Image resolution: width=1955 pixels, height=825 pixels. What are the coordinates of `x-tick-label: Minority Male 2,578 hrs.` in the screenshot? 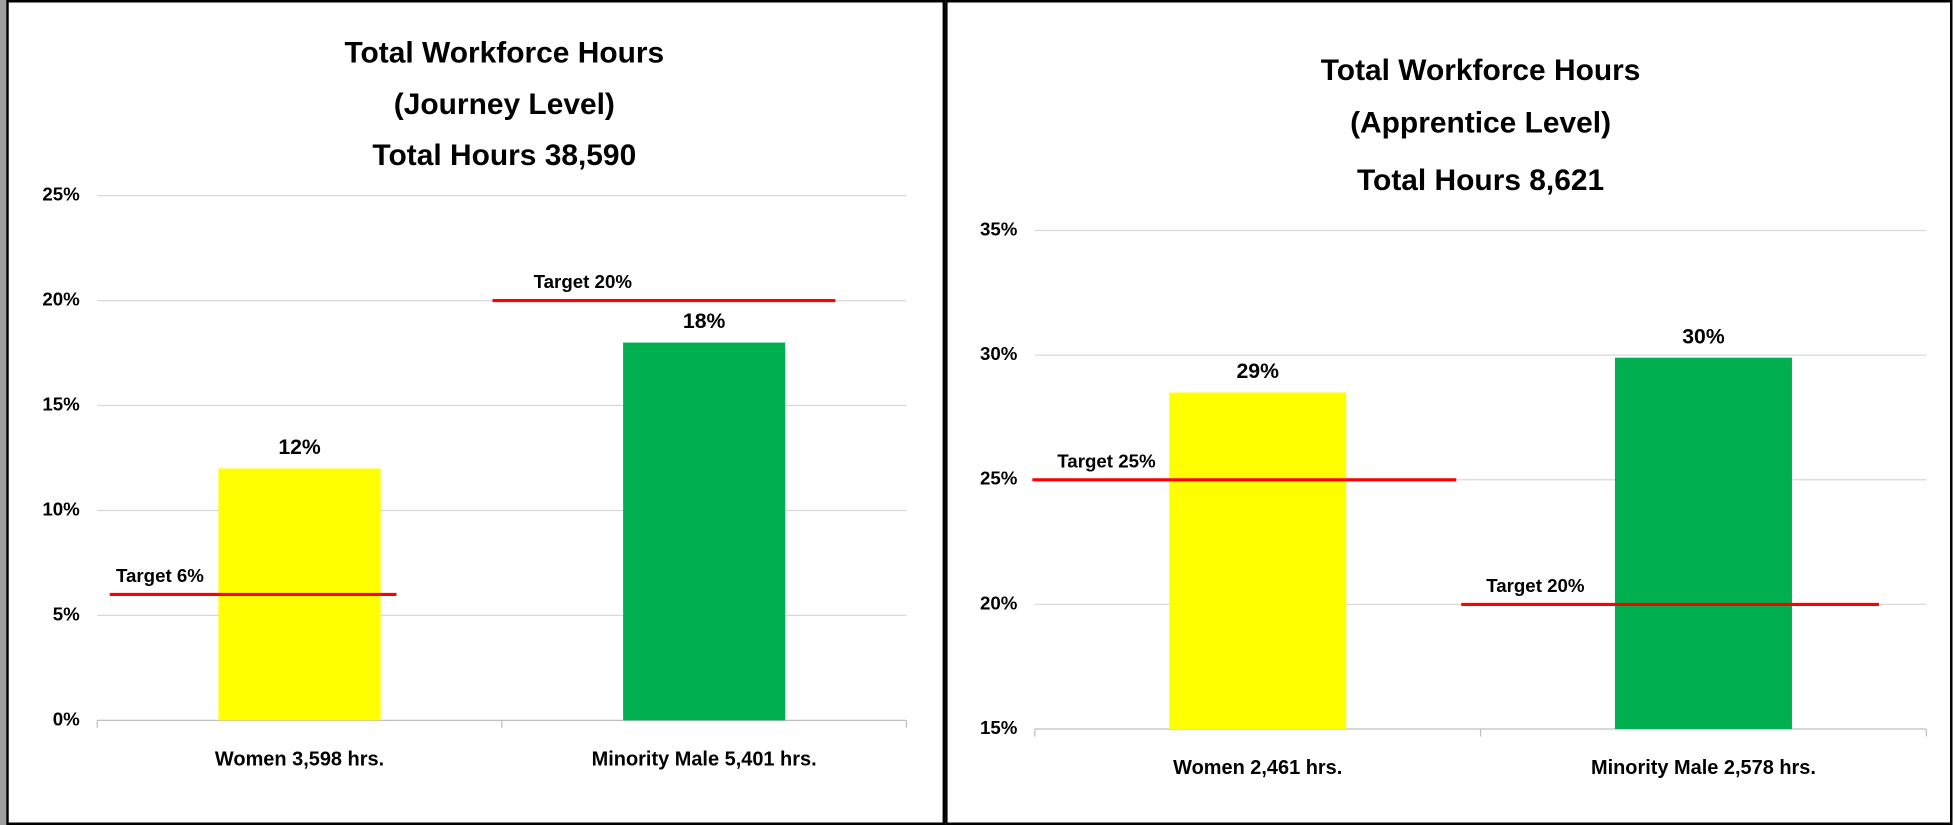 It's located at (1703, 768).